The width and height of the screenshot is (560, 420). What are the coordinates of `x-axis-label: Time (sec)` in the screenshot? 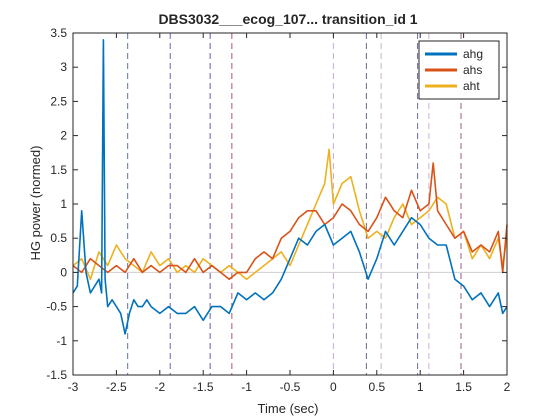 It's located at (288, 408).